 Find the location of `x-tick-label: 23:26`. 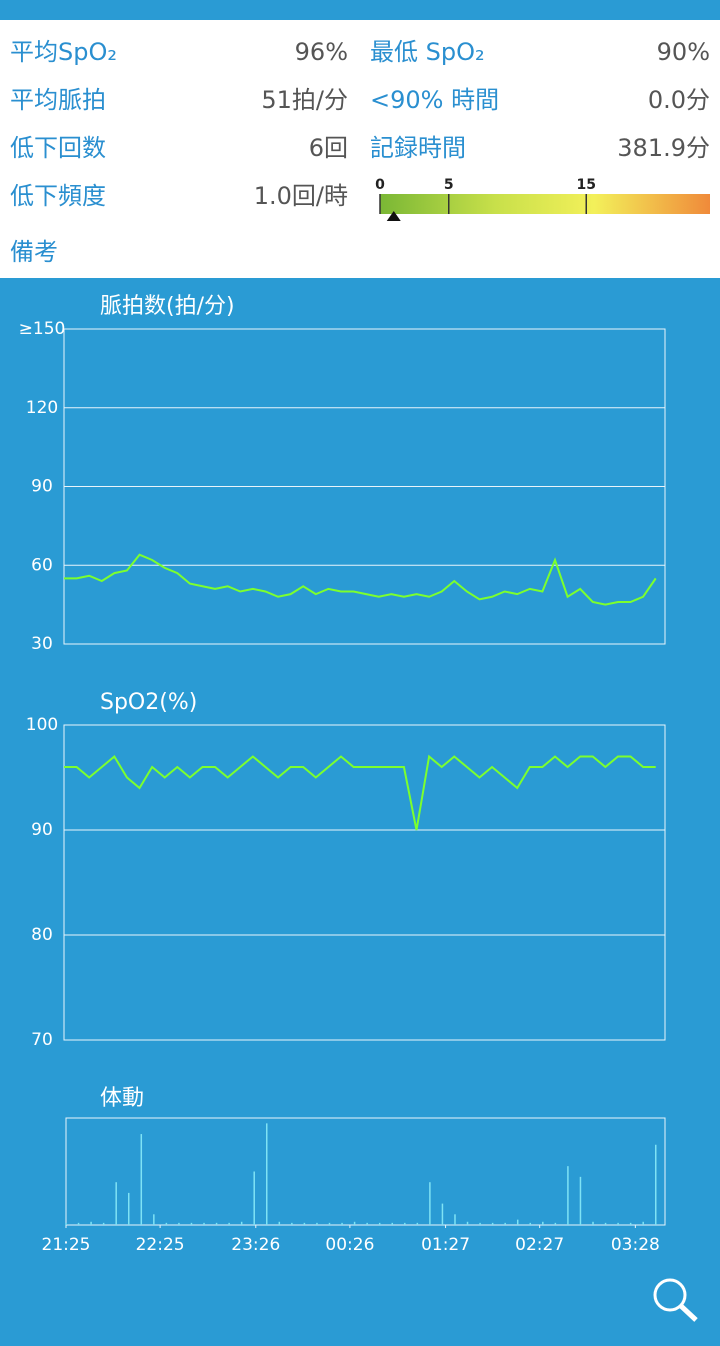

x-tick-label: 23:26 is located at coordinates (255, 1245).